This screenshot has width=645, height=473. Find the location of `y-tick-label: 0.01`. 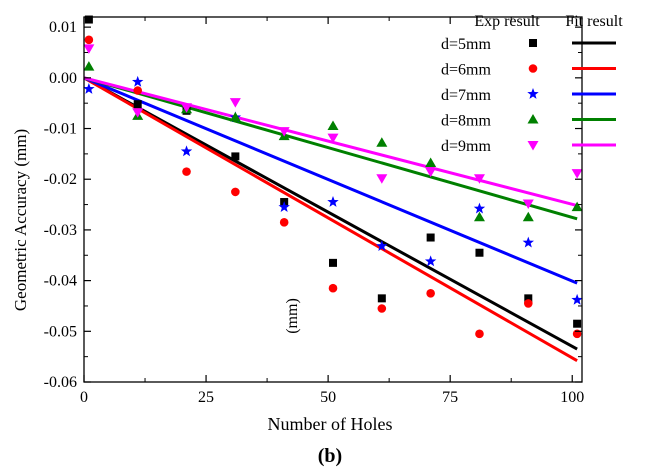

y-tick-label: 0.01 is located at coordinates (63, 27).